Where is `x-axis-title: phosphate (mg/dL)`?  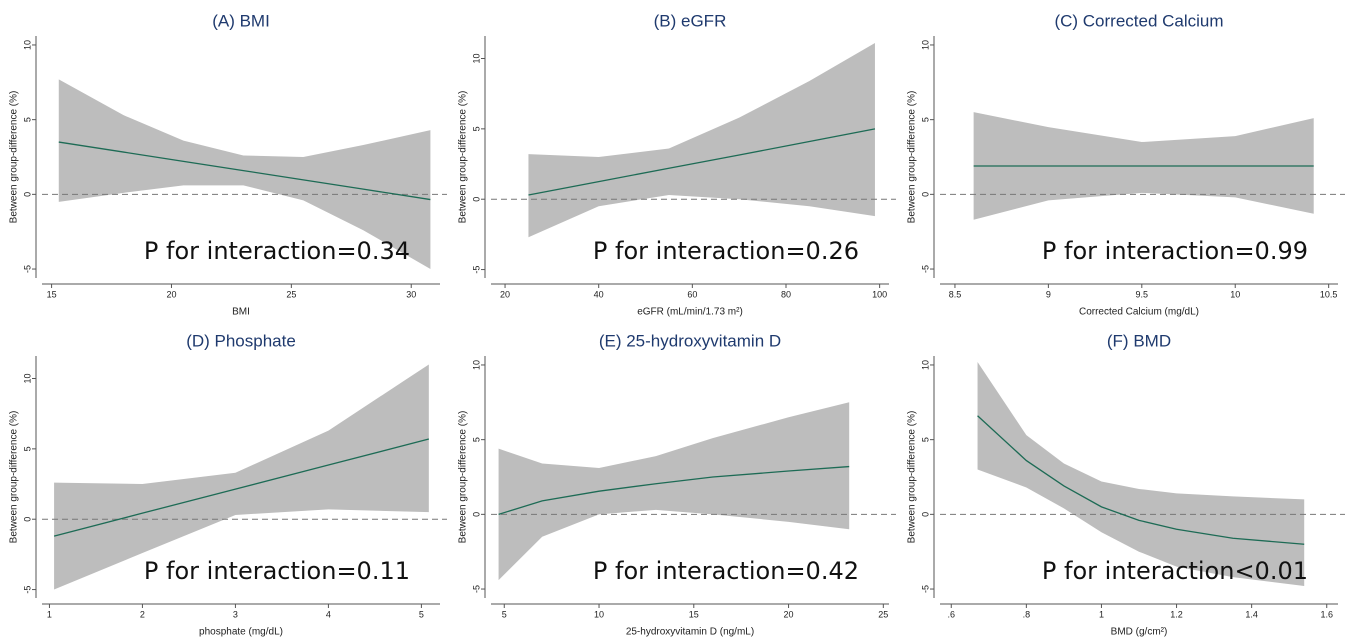 x-axis-title: phosphate (mg/dL) is located at coordinates (241, 632).